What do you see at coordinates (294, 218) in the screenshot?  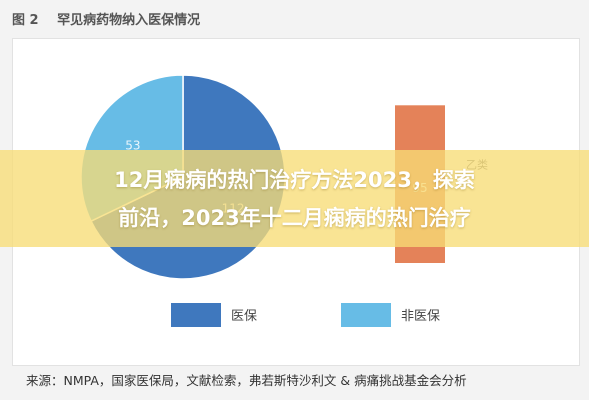 I see `banner-line-2: 前沿，2023年十二月痫病的热门治疗` at bounding box center [294, 218].